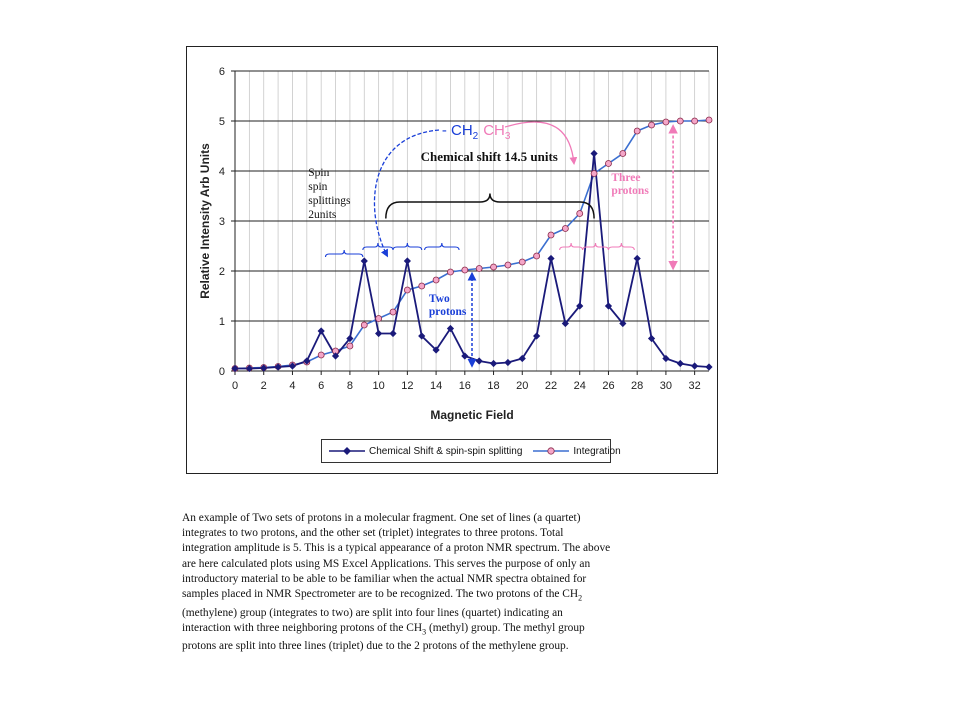  Describe the element at coordinates (235, 386) in the screenshot. I see `x-tick-label: 0` at that location.